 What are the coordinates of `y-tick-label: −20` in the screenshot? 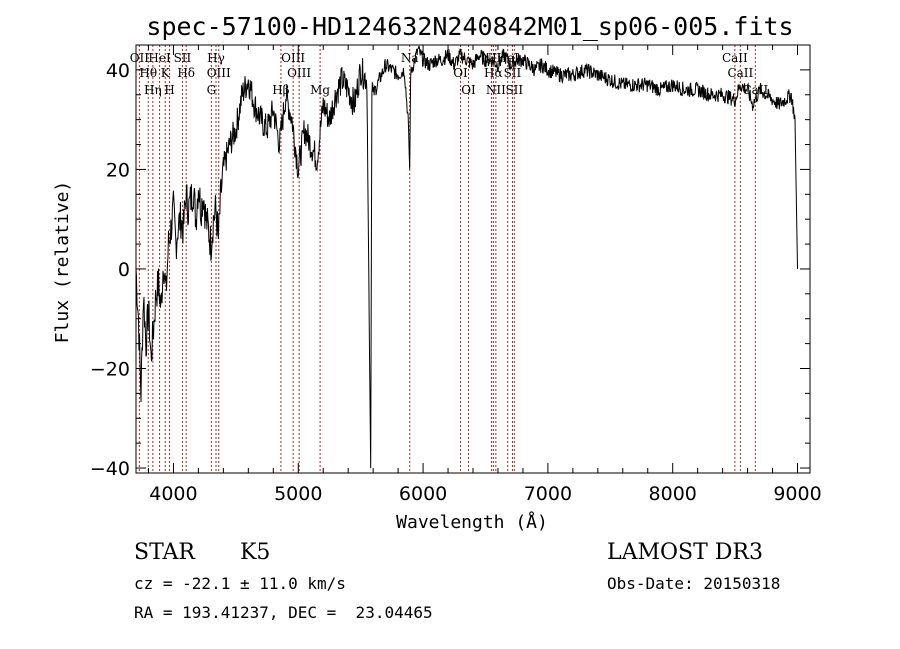 It's located at (110, 369).